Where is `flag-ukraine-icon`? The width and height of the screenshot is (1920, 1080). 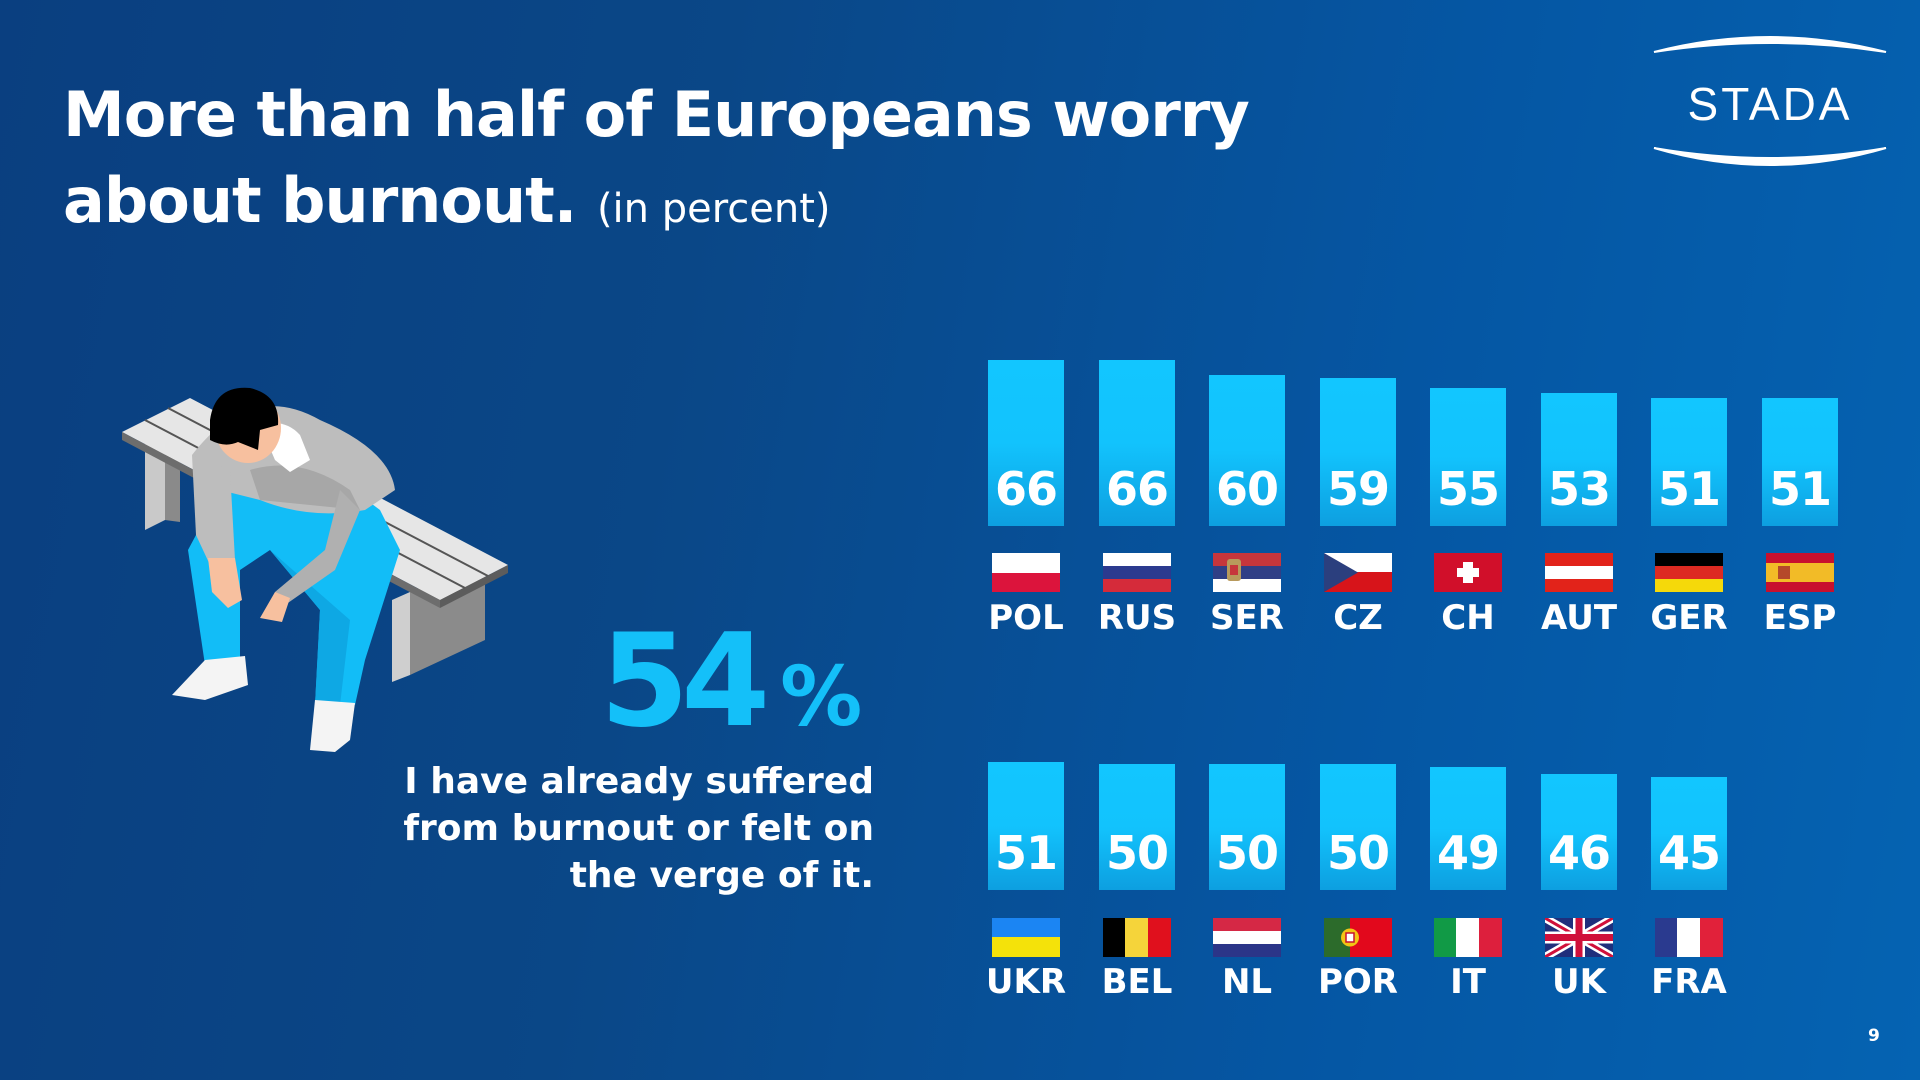 flag-ukraine-icon is located at coordinates (1026, 937).